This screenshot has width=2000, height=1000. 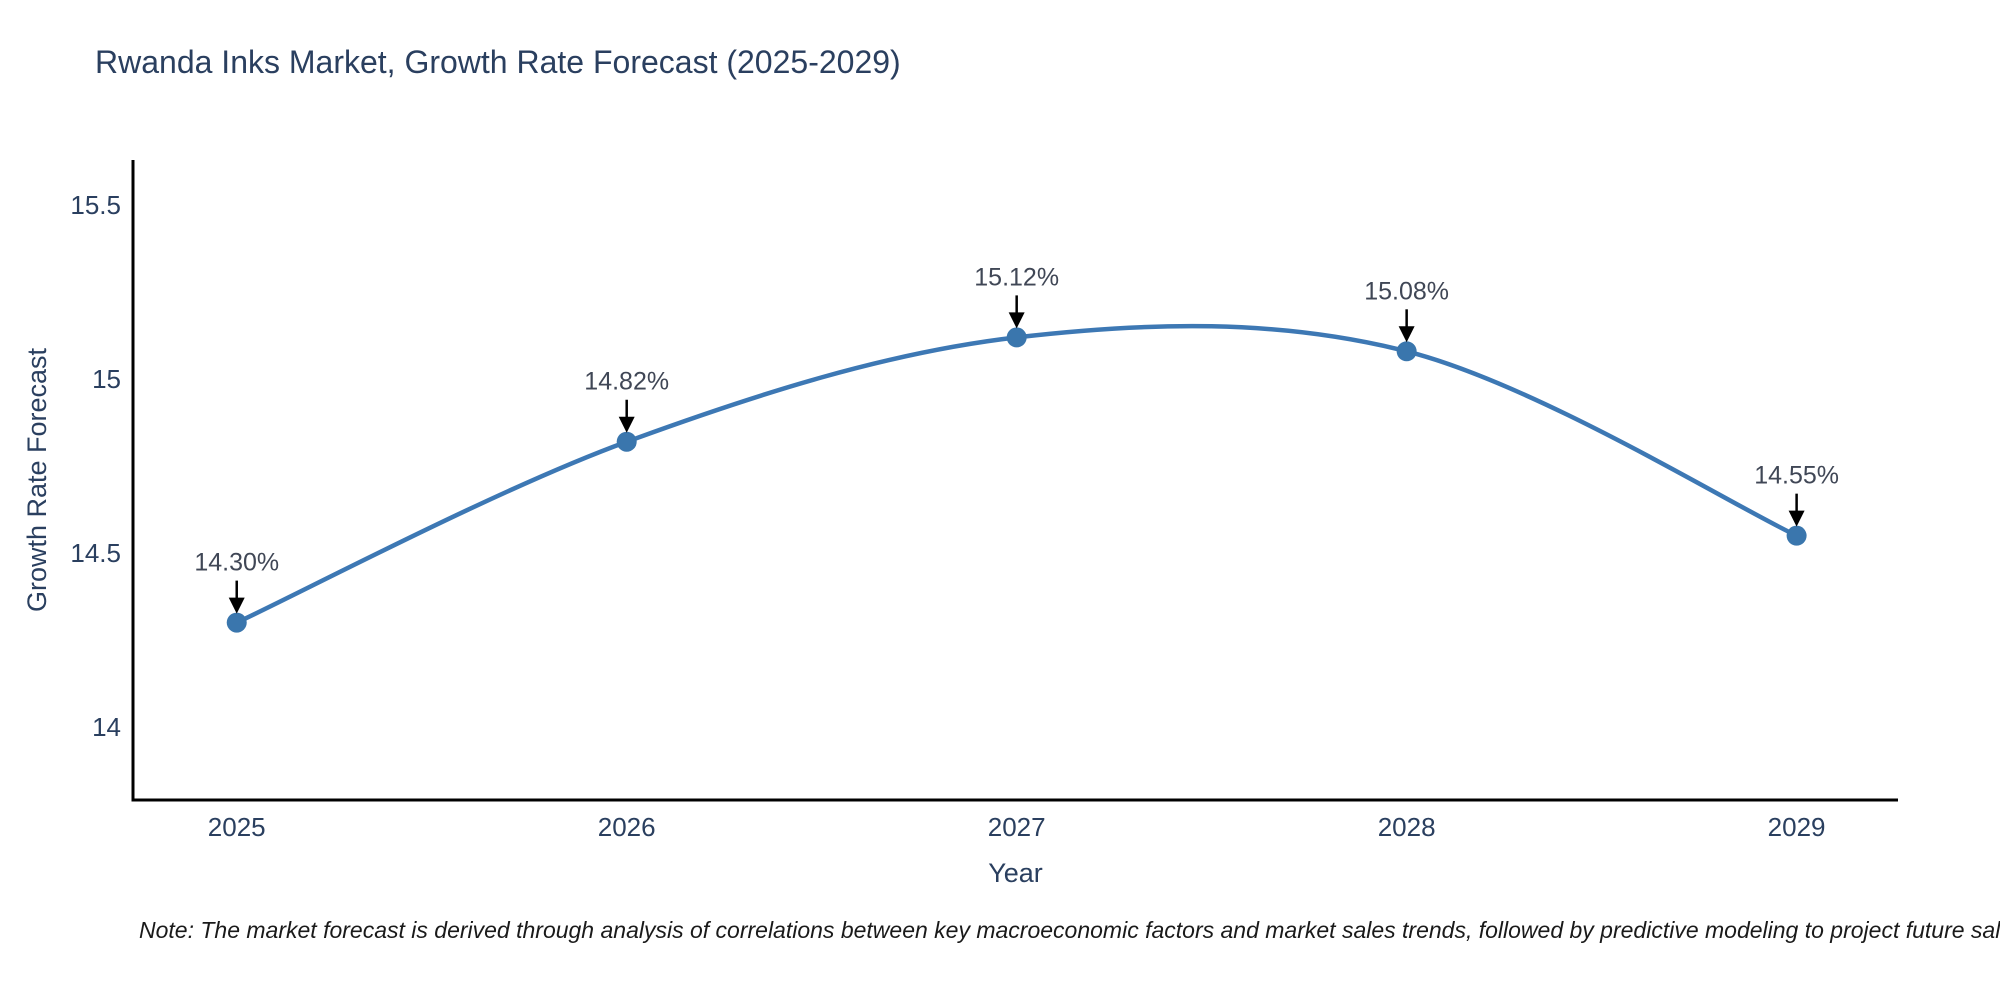 I want to click on x-tick-label: 2027, so click(x=1017, y=827).